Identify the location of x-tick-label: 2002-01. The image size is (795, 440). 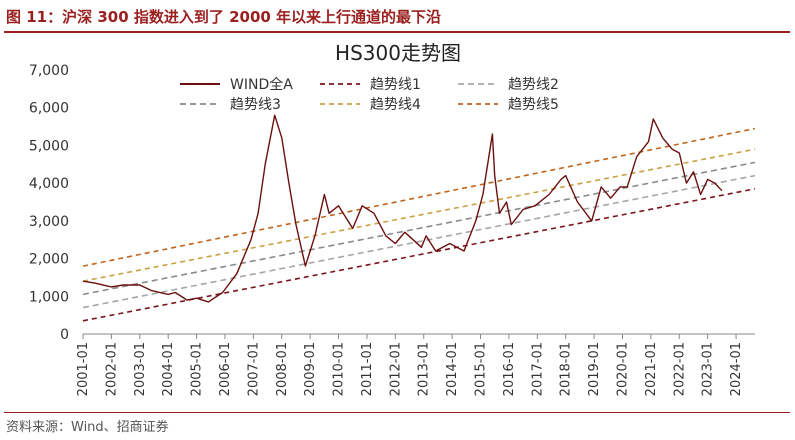
(111, 369).